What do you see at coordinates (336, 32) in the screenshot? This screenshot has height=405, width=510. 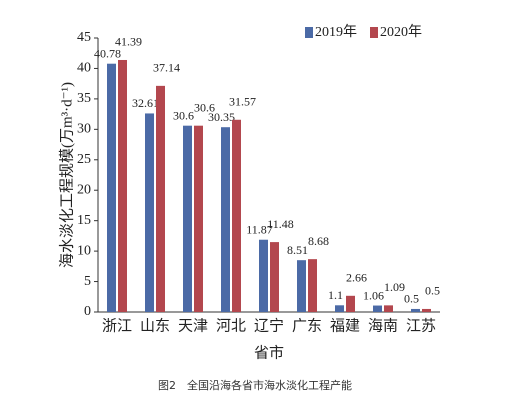 I see `legend-label: 2019年` at bounding box center [336, 32].